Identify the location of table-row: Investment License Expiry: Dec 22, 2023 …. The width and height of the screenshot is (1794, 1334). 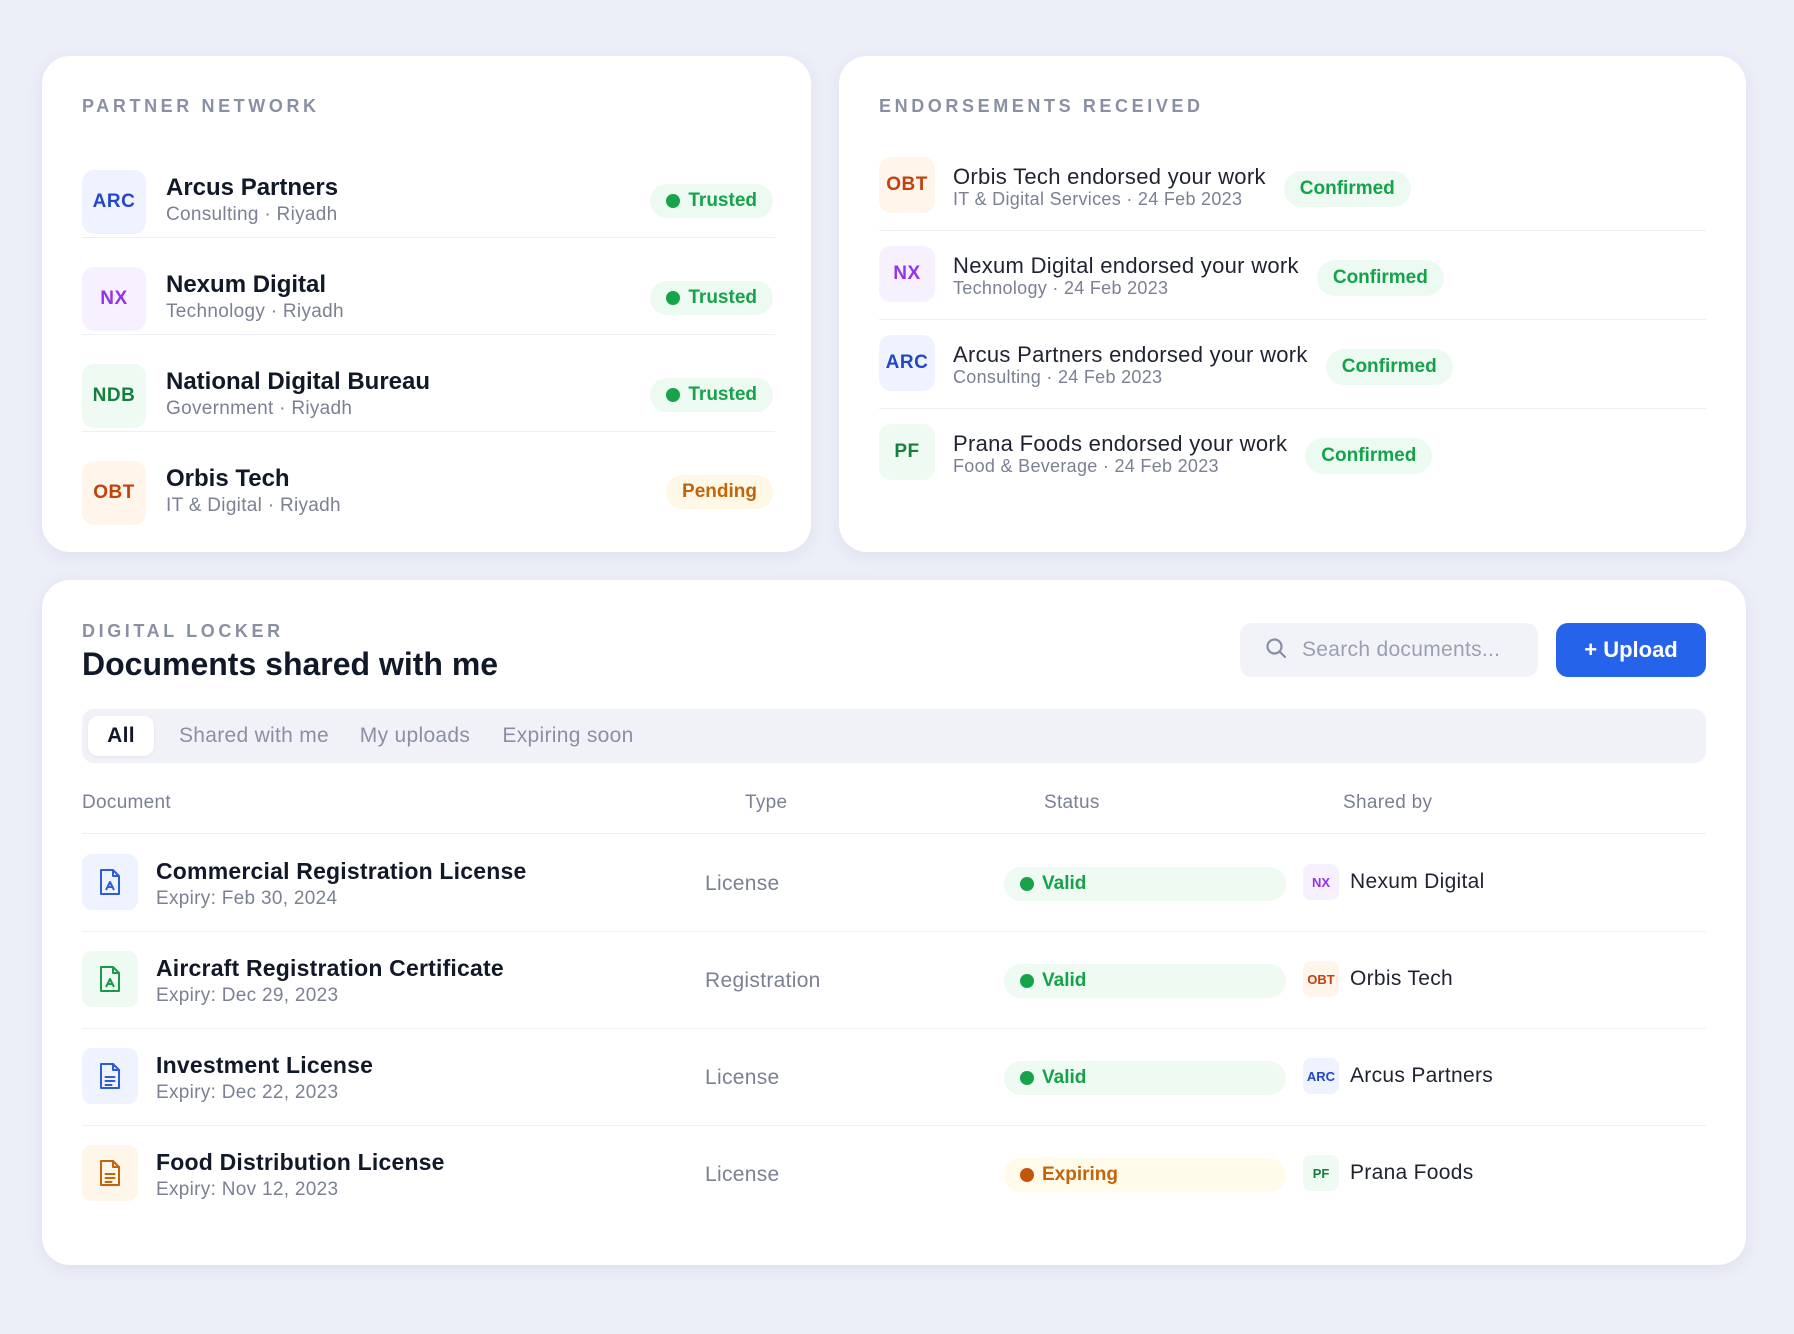
(894, 1076).